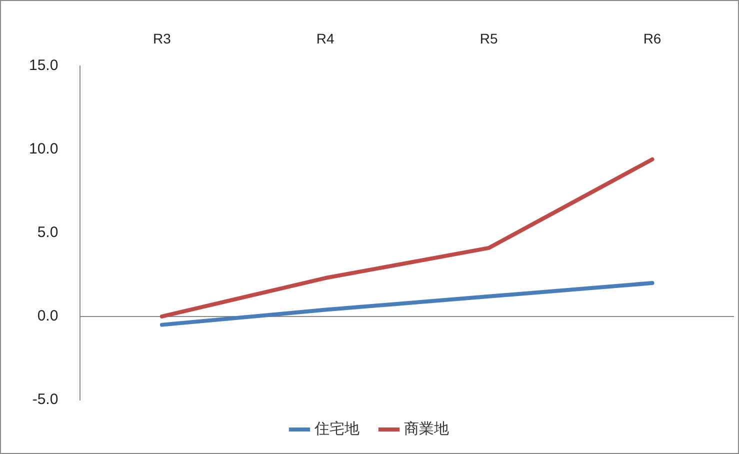  Describe the element at coordinates (325, 38) in the screenshot. I see `x-tick-label: R4` at that location.